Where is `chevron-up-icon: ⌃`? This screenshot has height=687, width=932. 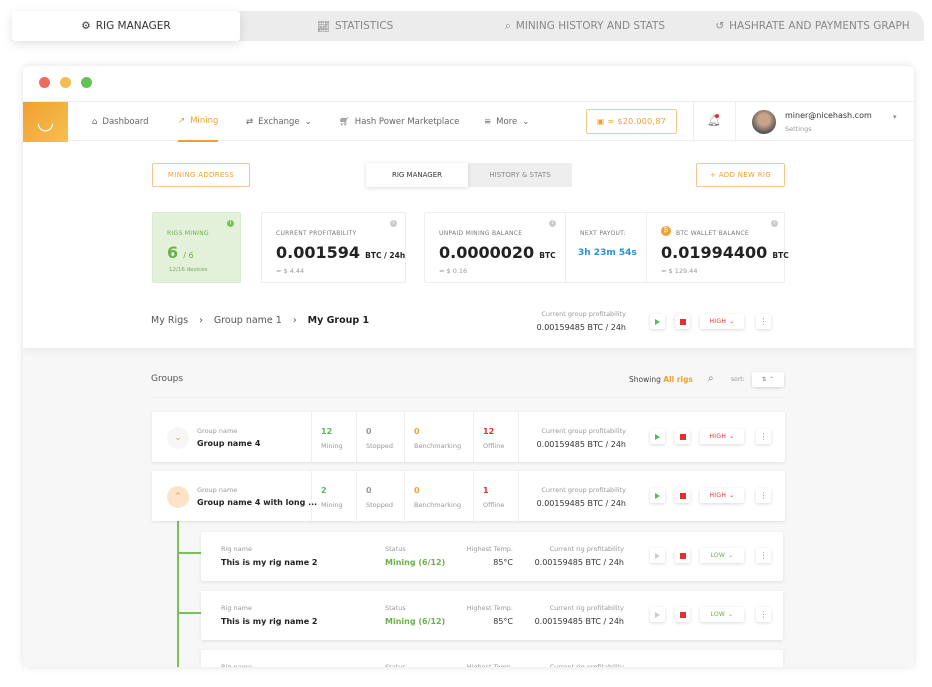 chevron-up-icon: ⌃ is located at coordinates (178, 497).